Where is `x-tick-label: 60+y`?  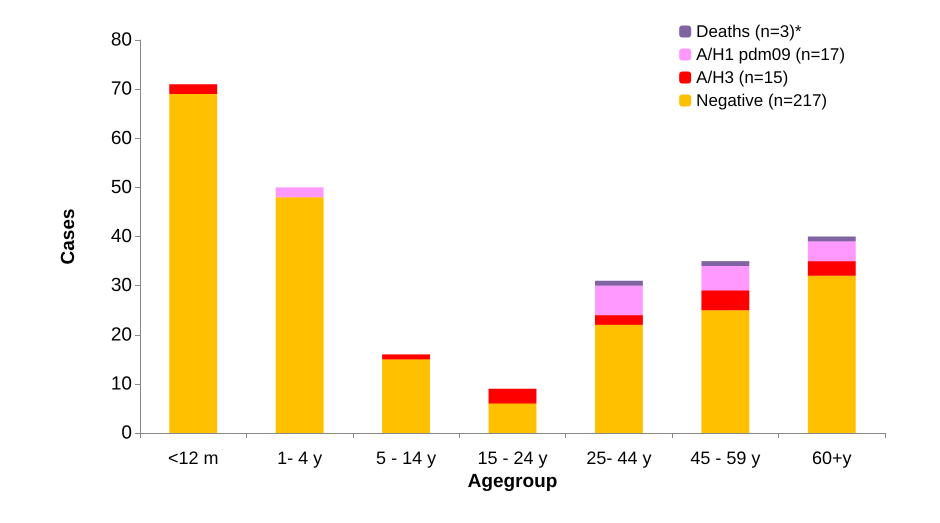
x-tick-label: 60+y is located at coordinates (832, 458).